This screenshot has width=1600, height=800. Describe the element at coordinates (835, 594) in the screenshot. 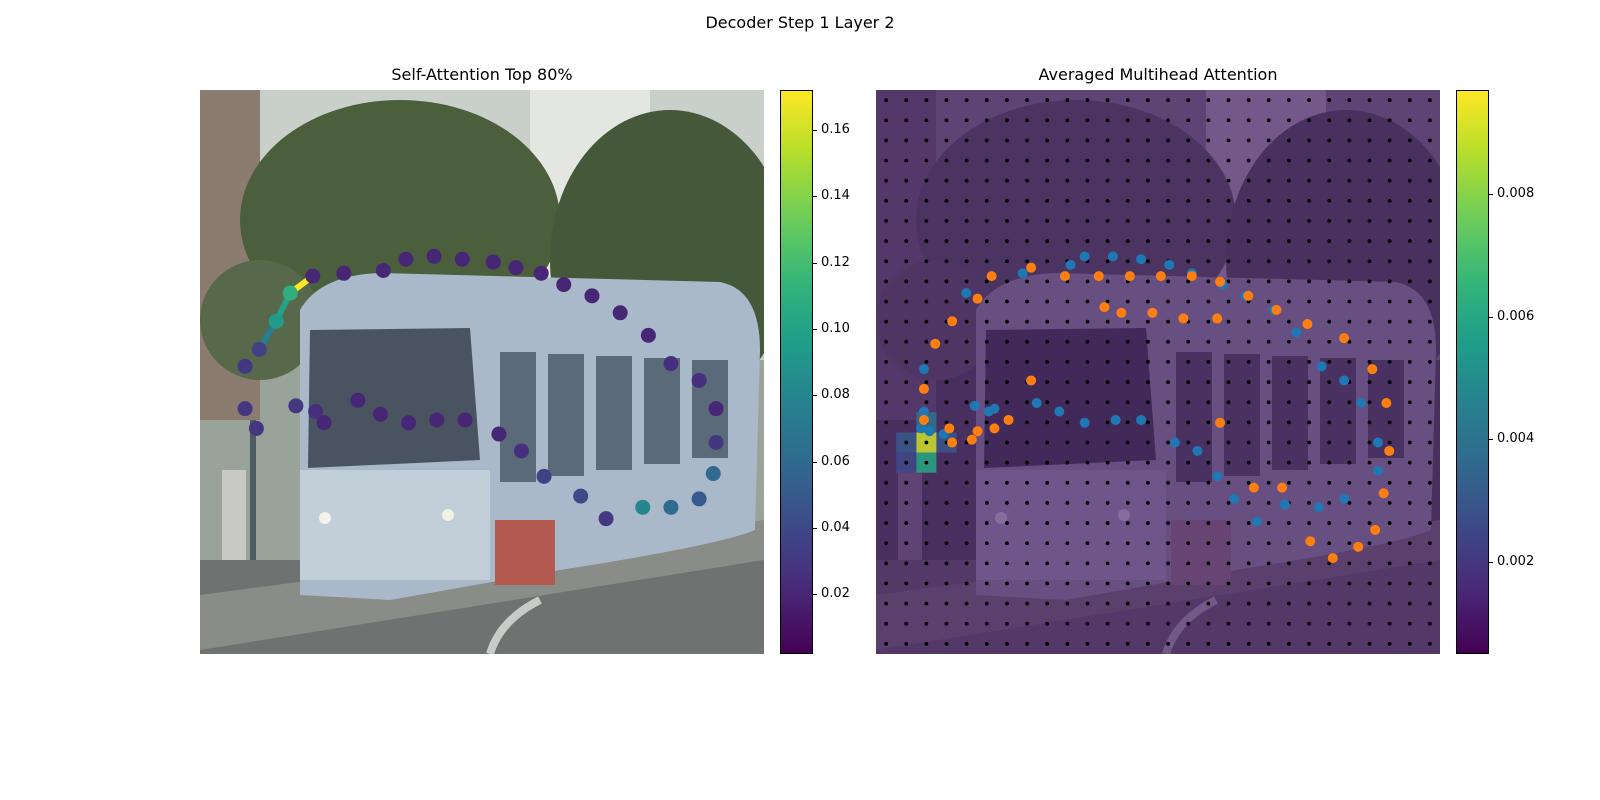

I see `left-colorbar-tick-label: 0.02` at that location.